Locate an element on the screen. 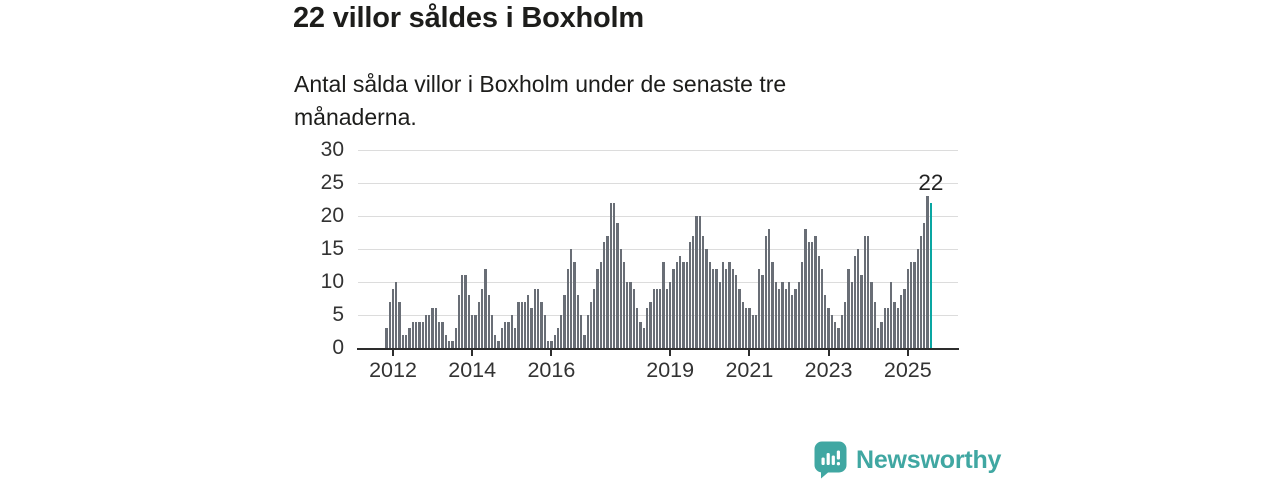 This screenshot has width=1280, height=480. newsworthy-logo: Newsworthy is located at coordinates (907, 460).